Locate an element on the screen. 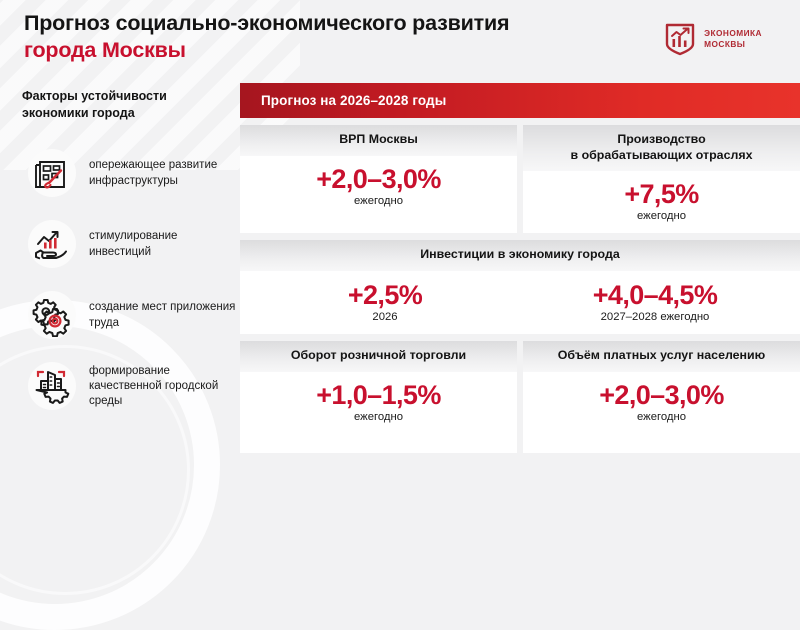 This screenshot has height=630, width=800. factor-label-investments: стимулирование инвестиций is located at coordinates (133, 244).